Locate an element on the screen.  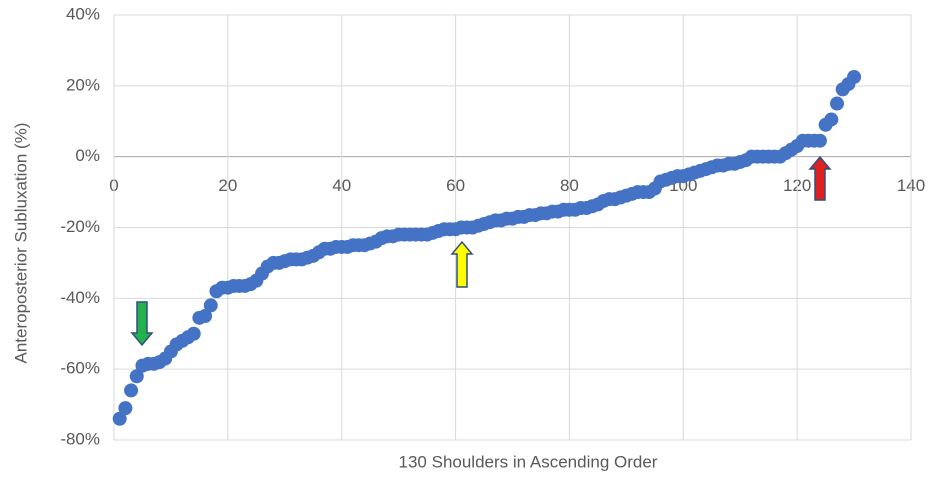
y-tick-label: -40% is located at coordinates (80, 297).